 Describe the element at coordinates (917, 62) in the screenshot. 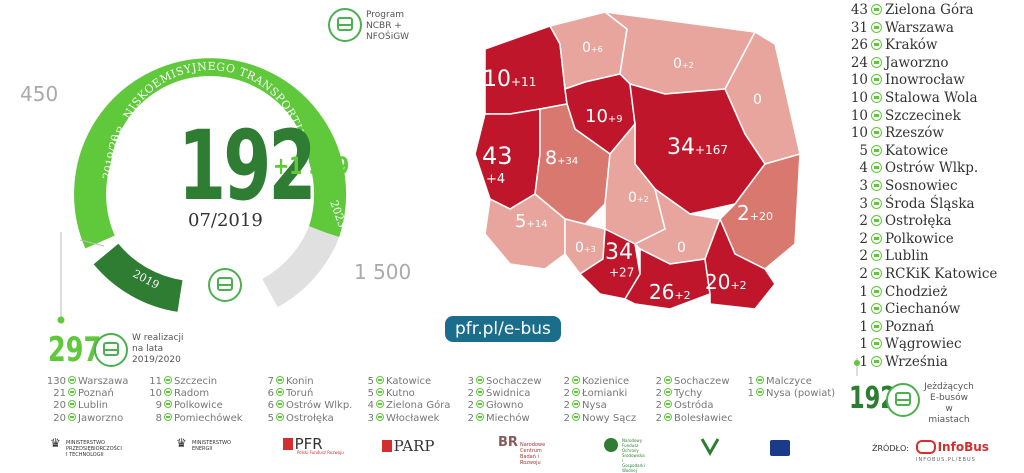

I see `running-city-name: Jaworzno` at that location.